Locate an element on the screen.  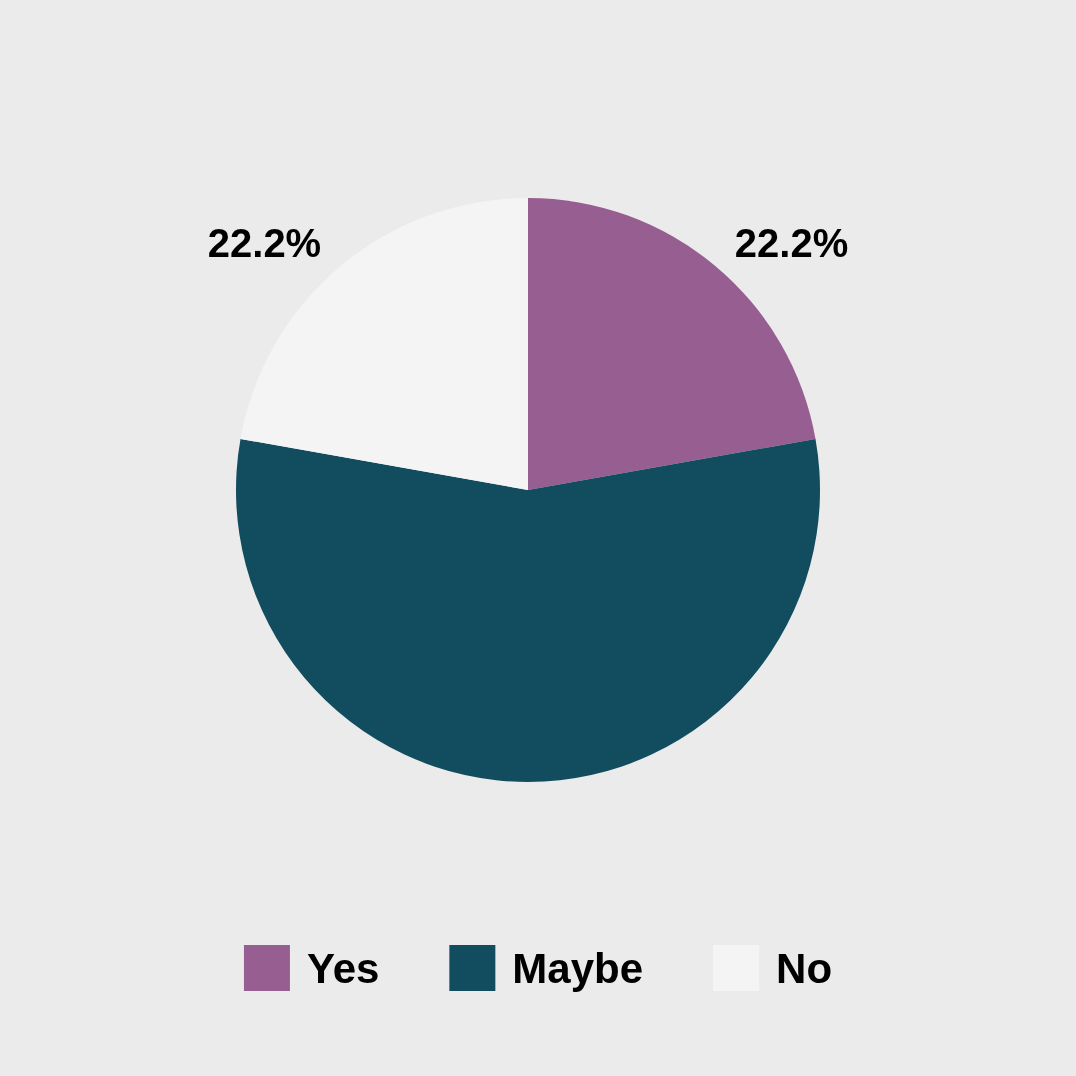
legend-label: Yes is located at coordinates (343, 968).